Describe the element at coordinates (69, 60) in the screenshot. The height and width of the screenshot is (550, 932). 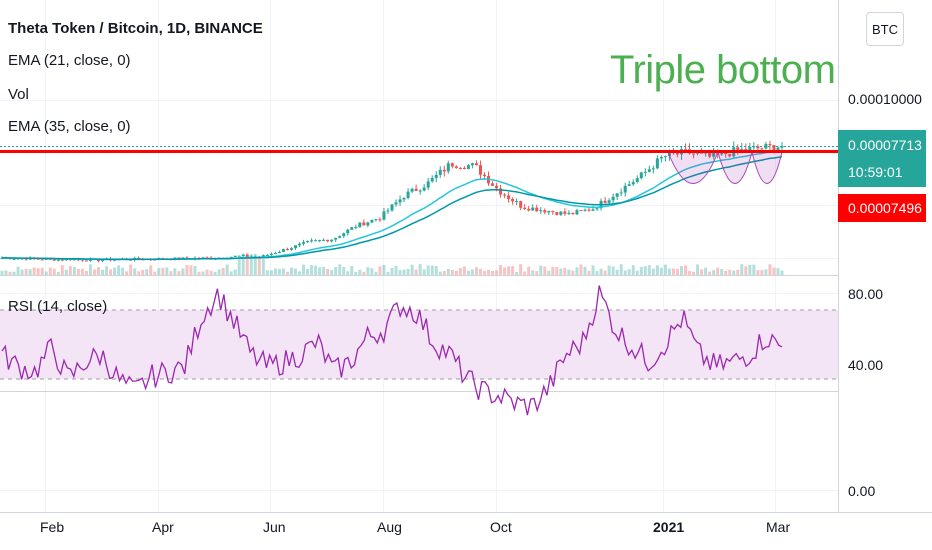
I see `indicator-ema-21: EMA (21, close, 0)` at that location.